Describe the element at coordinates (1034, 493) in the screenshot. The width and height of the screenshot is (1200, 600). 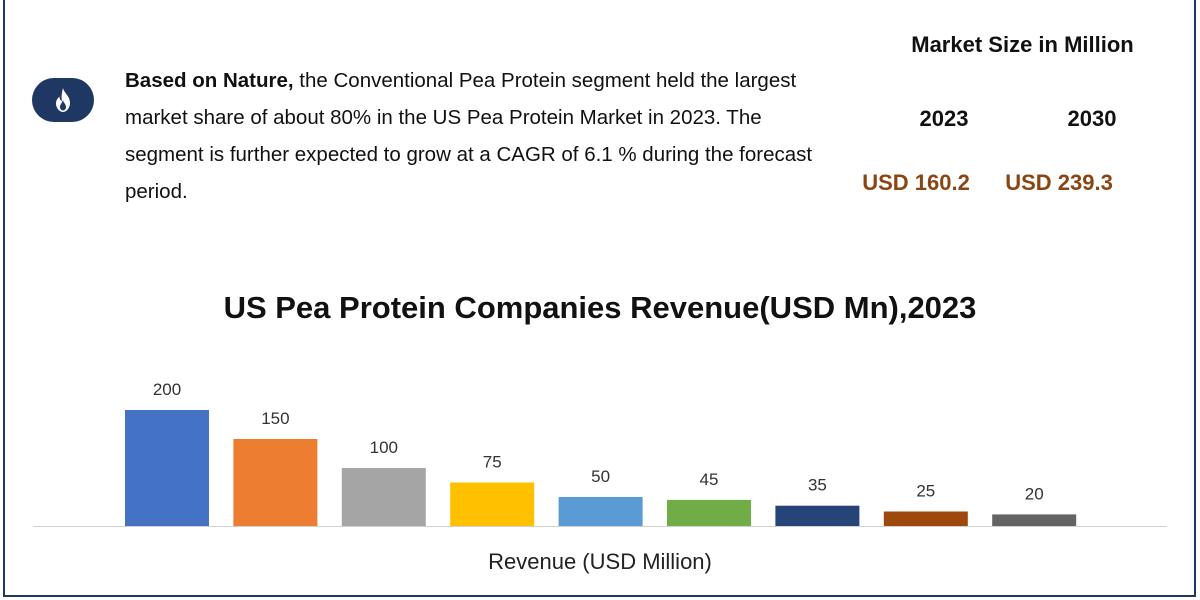
I see `bar-data-label: 20` at that location.